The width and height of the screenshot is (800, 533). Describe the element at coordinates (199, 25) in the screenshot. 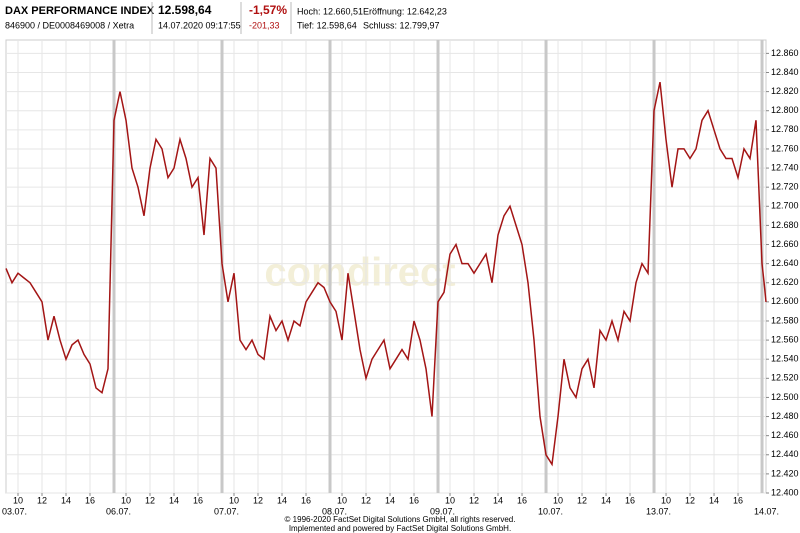

I see `timestamp: 14.07.2020 09:17:55` at that location.